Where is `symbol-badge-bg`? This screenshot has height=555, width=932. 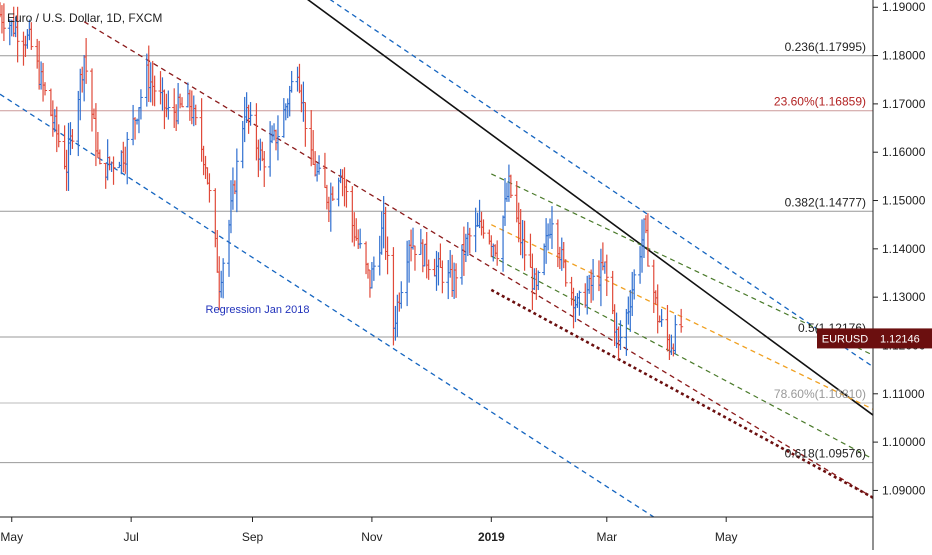 symbol-badge-bg is located at coordinates (845, 338).